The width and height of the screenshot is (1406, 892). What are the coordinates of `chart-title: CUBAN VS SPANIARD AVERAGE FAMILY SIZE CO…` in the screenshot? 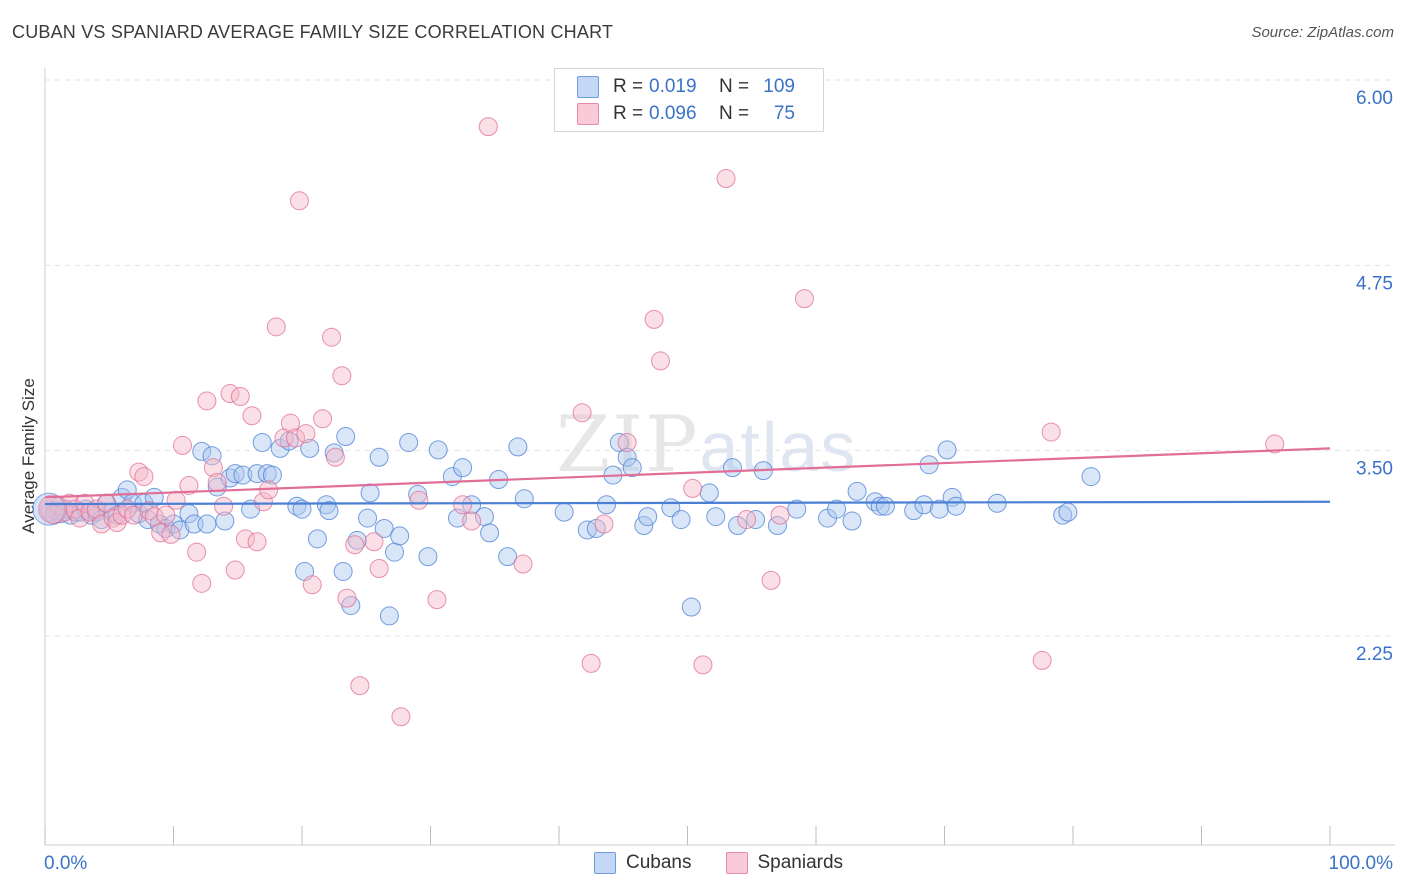 It's located at (313, 32).